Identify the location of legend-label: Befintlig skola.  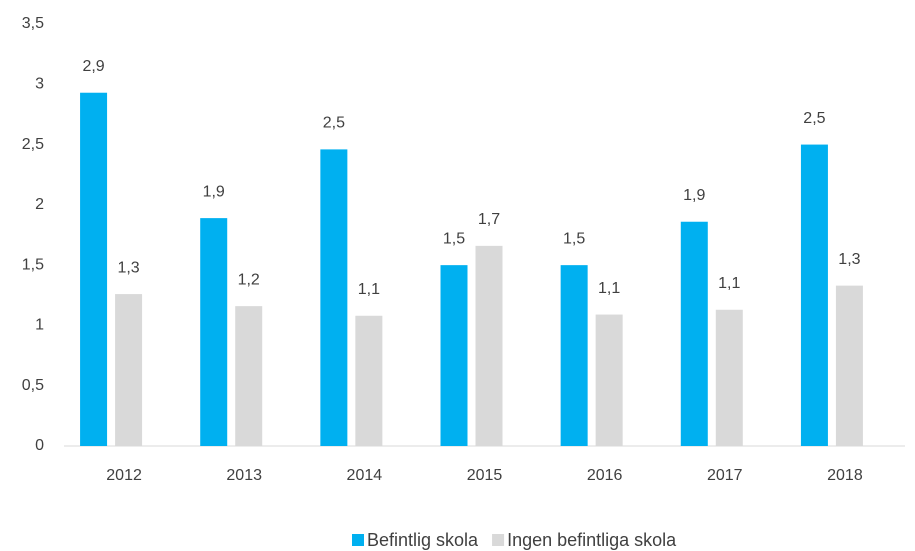
(423, 540).